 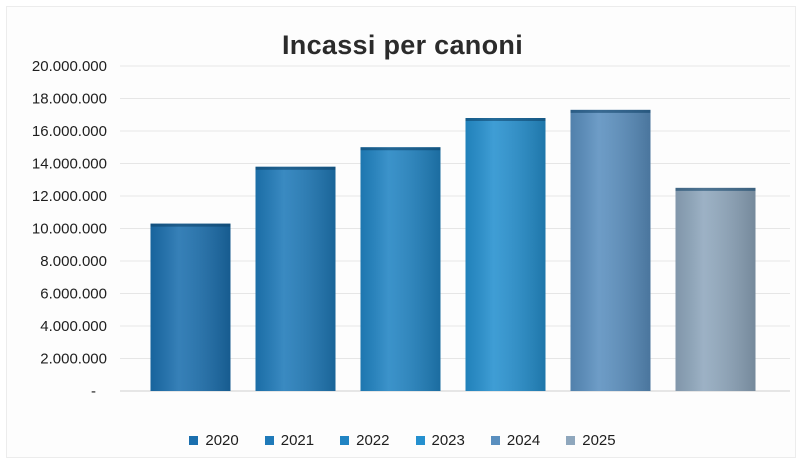 I want to click on bar-2022, so click(x=400, y=269).